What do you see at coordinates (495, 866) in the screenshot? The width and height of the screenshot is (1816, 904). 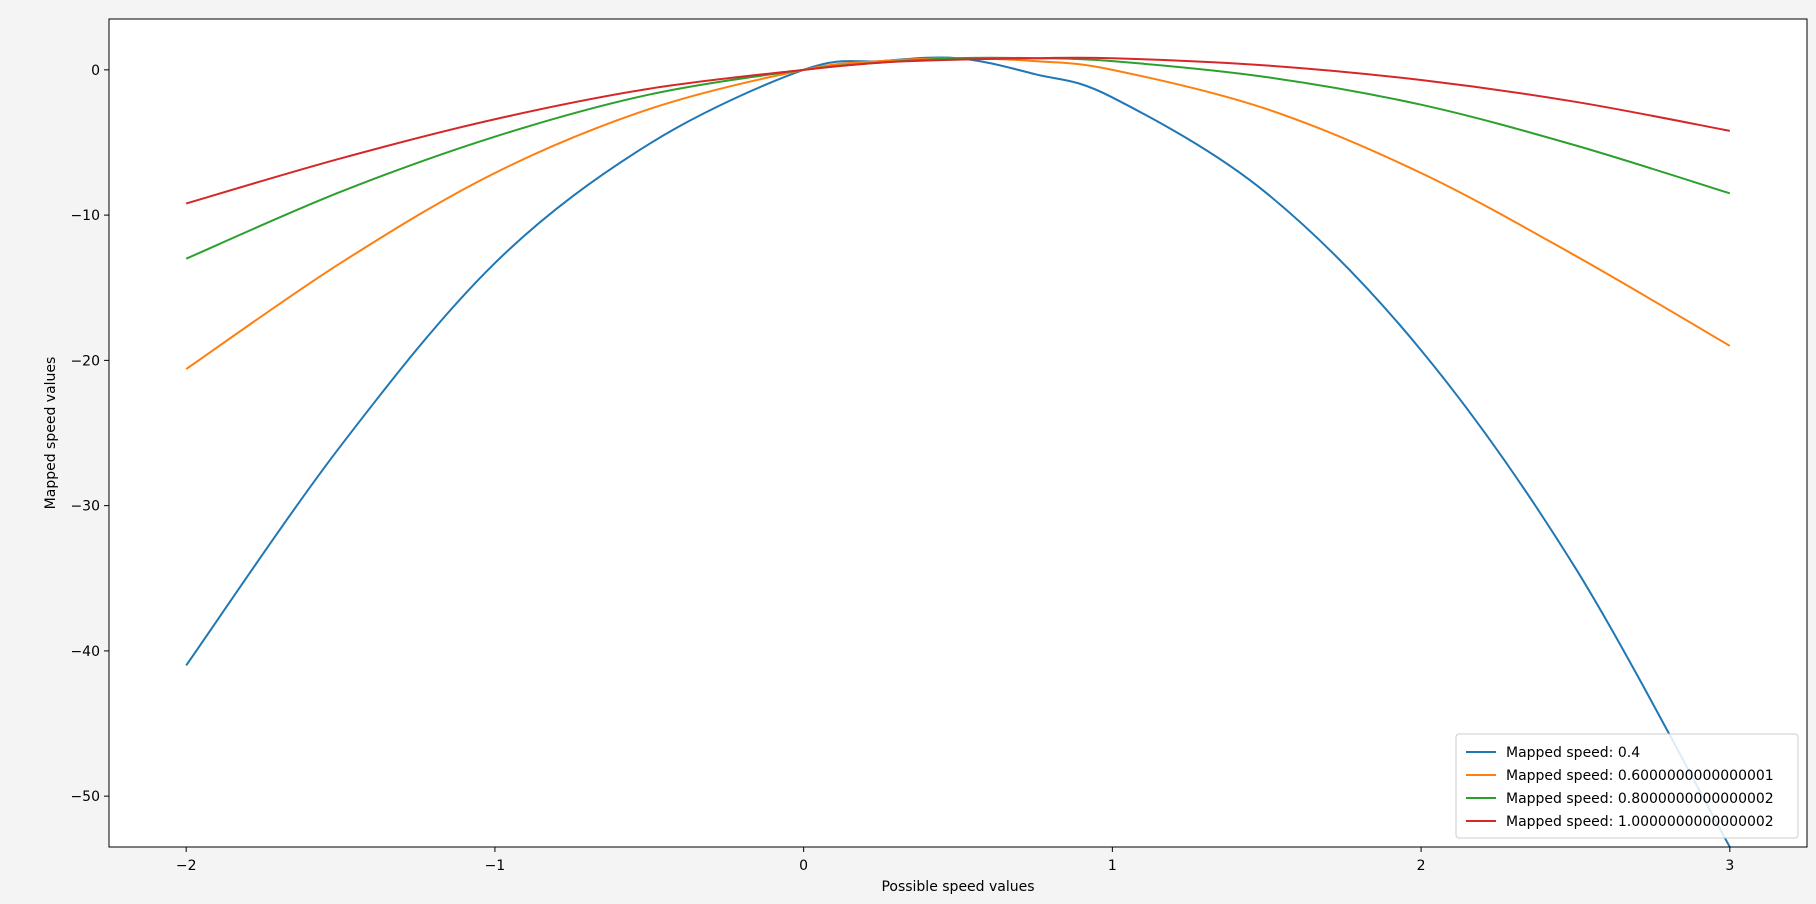 I see `x-tick-label: −1` at bounding box center [495, 866].